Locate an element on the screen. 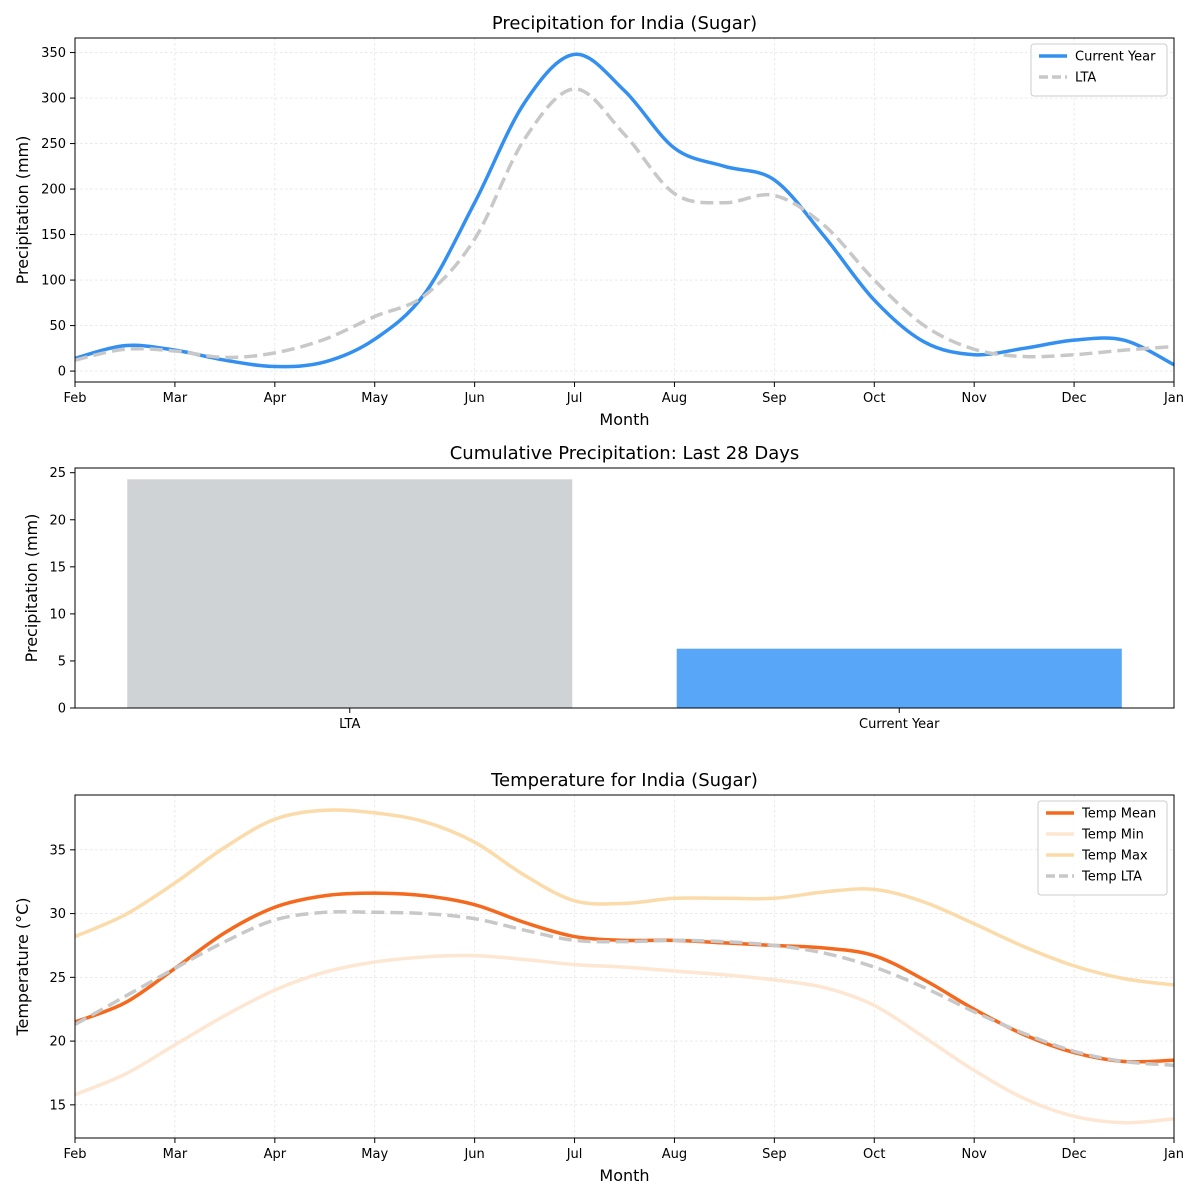 The height and width of the screenshot is (1200, 1200). legend: Temp Mean Temp Min Temp Max Temp LTA is located at coordinates (1102, 848).